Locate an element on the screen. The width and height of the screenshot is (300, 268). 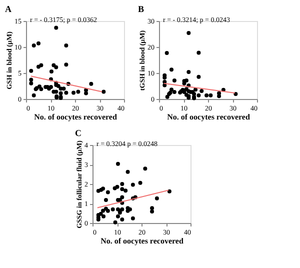
chart-title: C is located at coordinates (78, 133).